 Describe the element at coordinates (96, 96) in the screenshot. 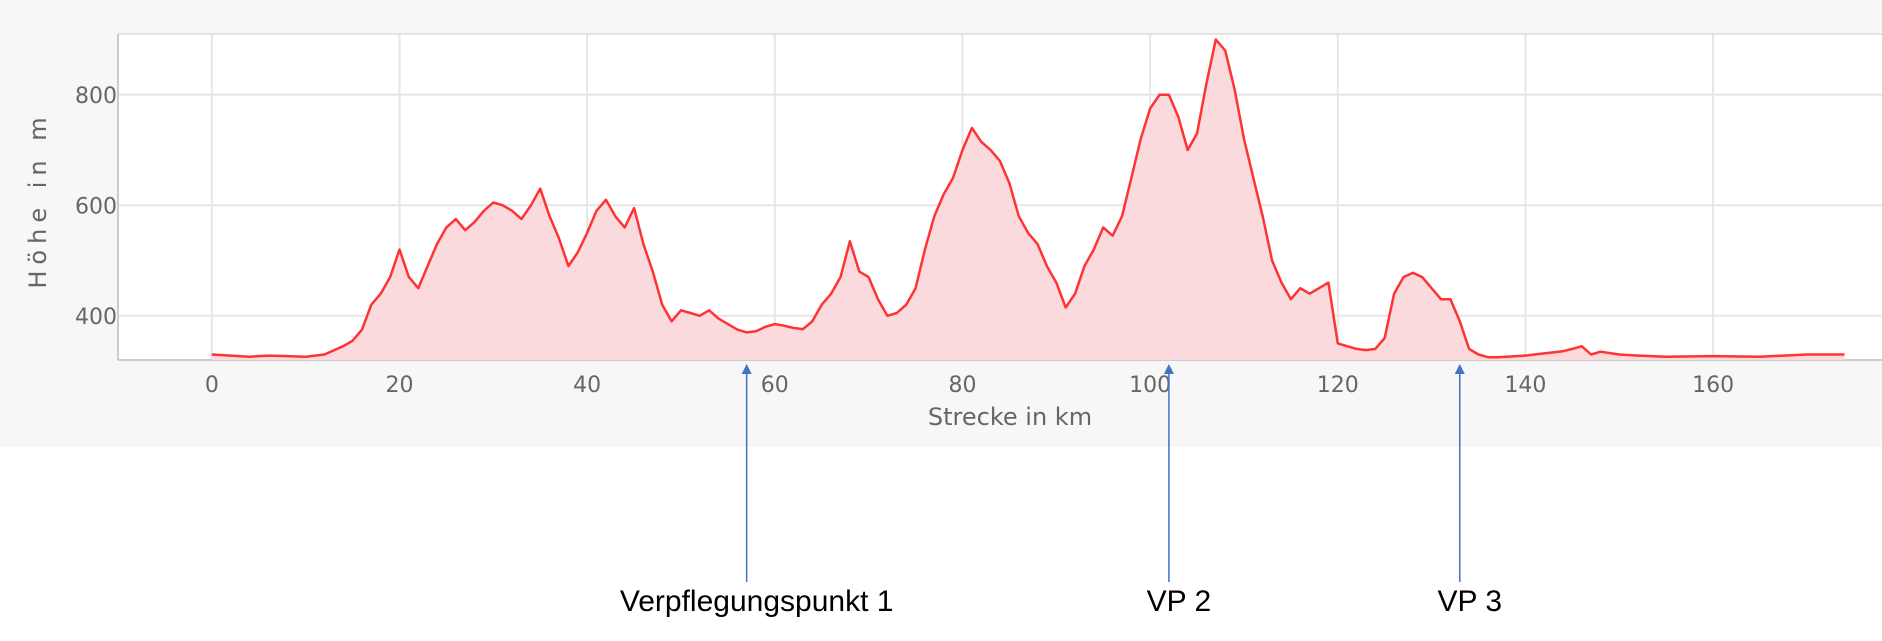

I see `y-tick-label: 800` at that location.